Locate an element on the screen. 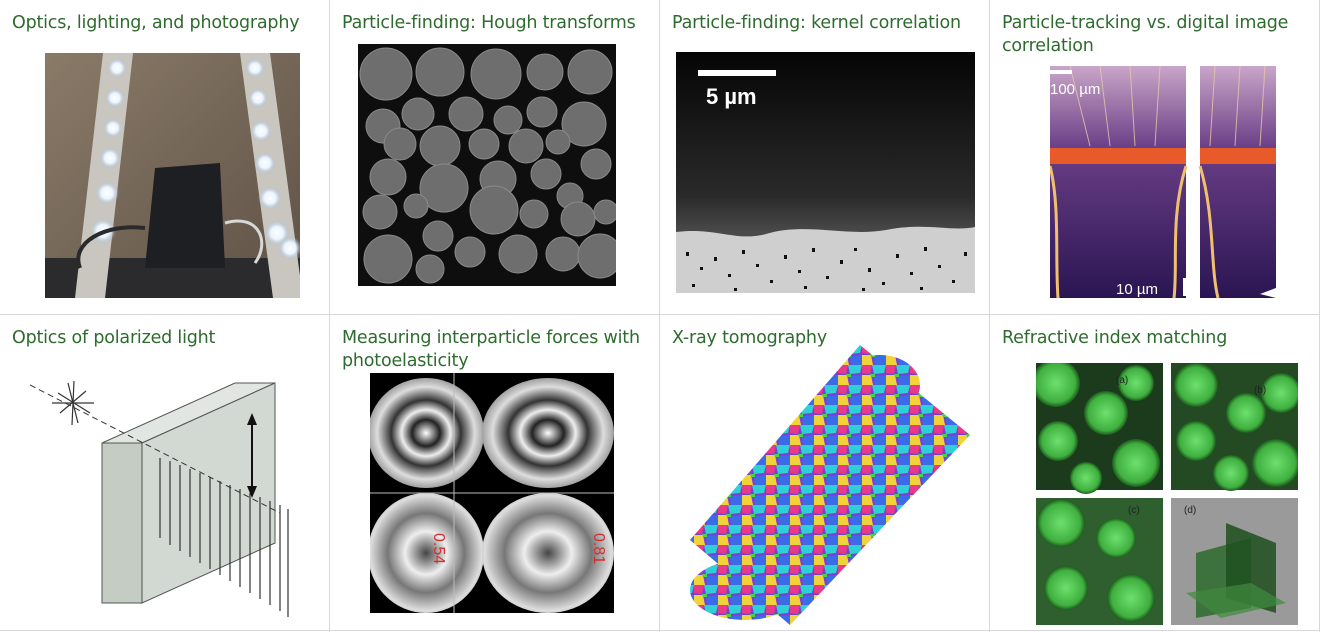 The image size is (1320, 632). panel-optics-lighting: Optics, lighting, and photography is located at coordinates (164, 157).